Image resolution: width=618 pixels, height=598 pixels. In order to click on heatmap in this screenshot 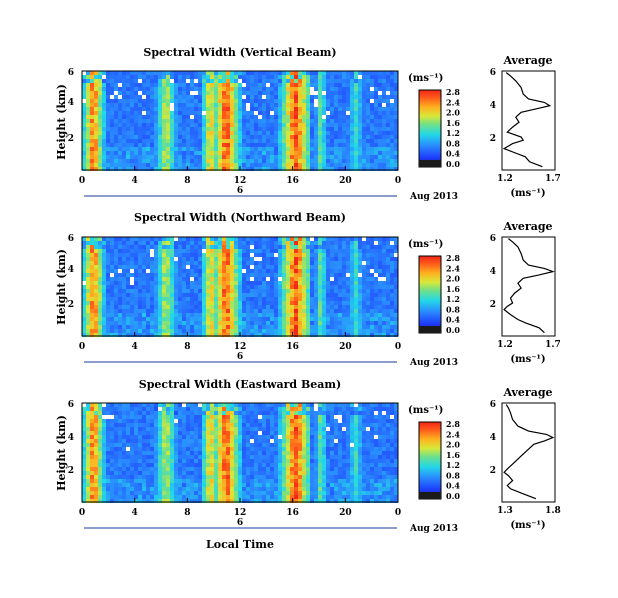, I will do `click(240, 121)`.